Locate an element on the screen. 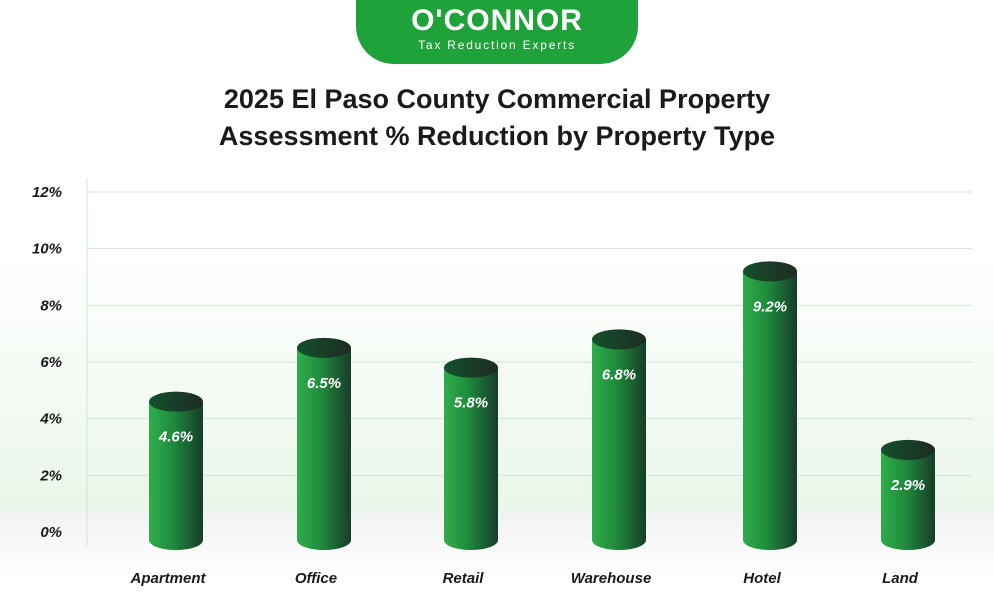 Image resolution: width=994 pixels, height=612 pixels. bar-land is located at coordinates (908, 494).